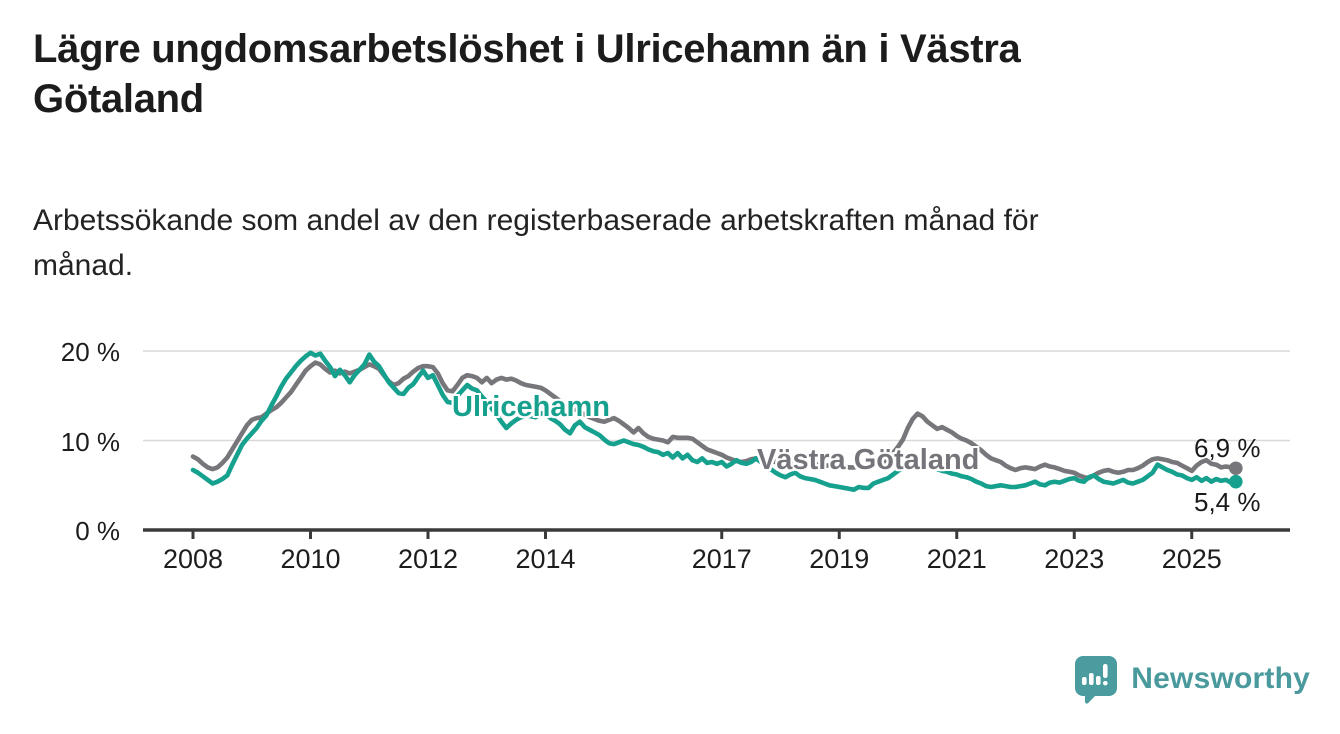 The image size is (1340, 734). What do you see at coordinates (1191, 559) in the screenshot?
I see `x-axis-label: 2025` at bounding box center [1191, 559].